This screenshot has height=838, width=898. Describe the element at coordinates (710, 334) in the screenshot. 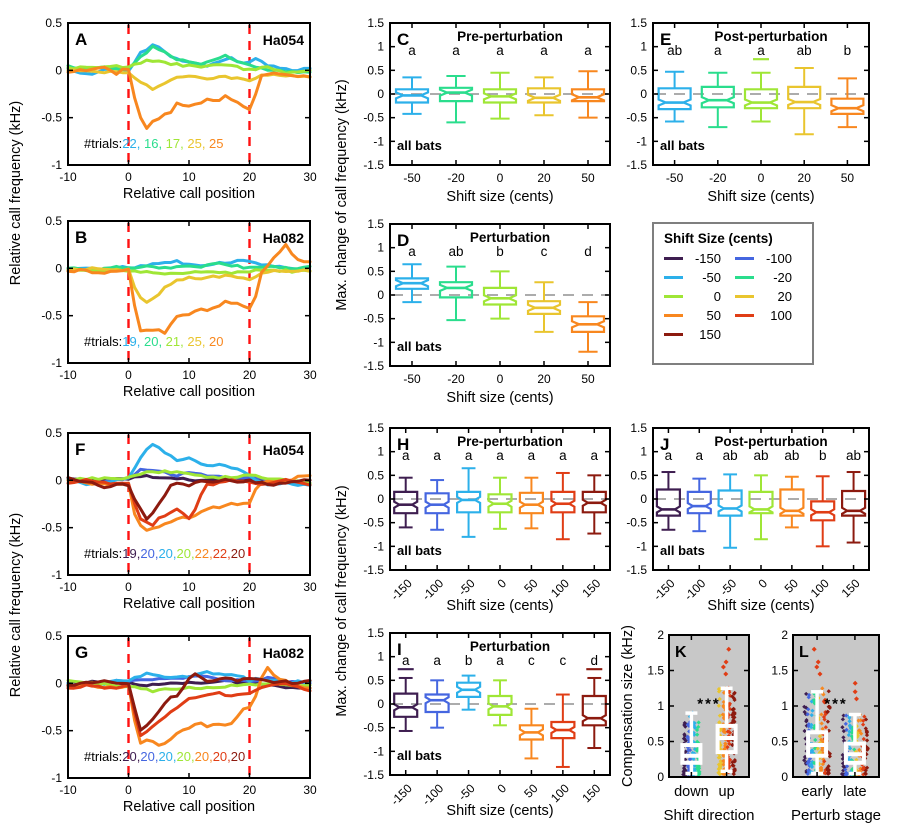

I see `legend-label: 150` at that location.